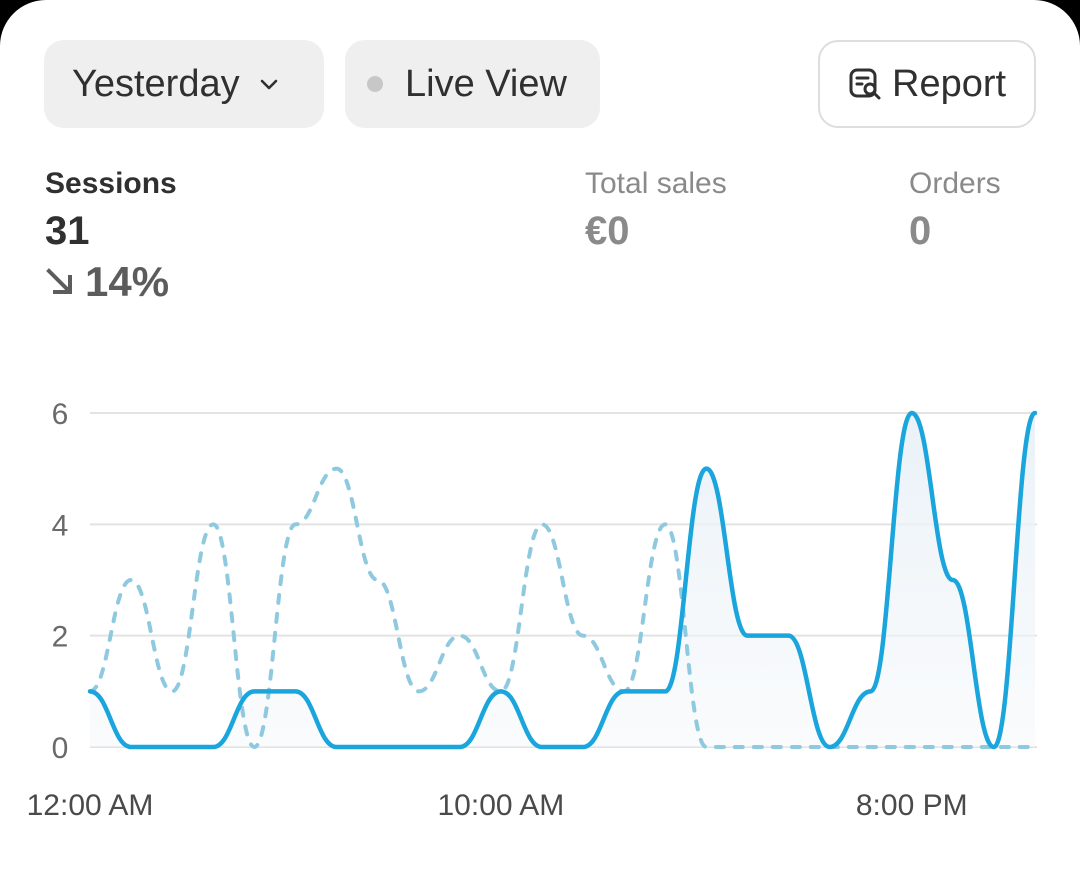 The width and height of the screenshot is (1080, 894). What do you see at coordinates (60, 748) in the screenshot?
I see `y-tick-label: 0` at bounding box center [60, 748].